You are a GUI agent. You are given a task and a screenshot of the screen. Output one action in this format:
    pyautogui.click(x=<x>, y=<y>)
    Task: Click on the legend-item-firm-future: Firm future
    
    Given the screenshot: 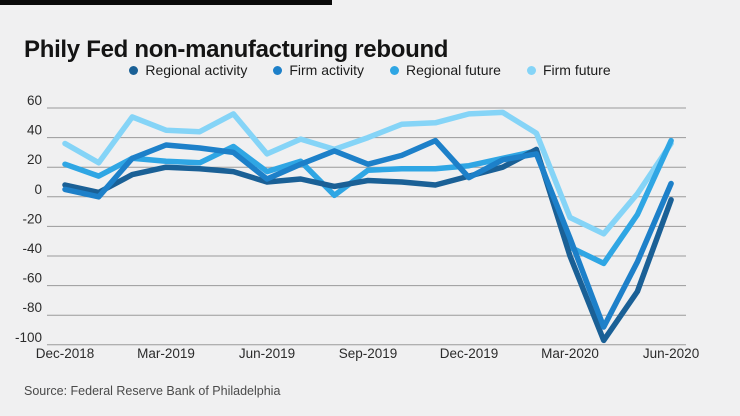 What is the action you would take?
    pyautogui.click(x=568, y=70)
    